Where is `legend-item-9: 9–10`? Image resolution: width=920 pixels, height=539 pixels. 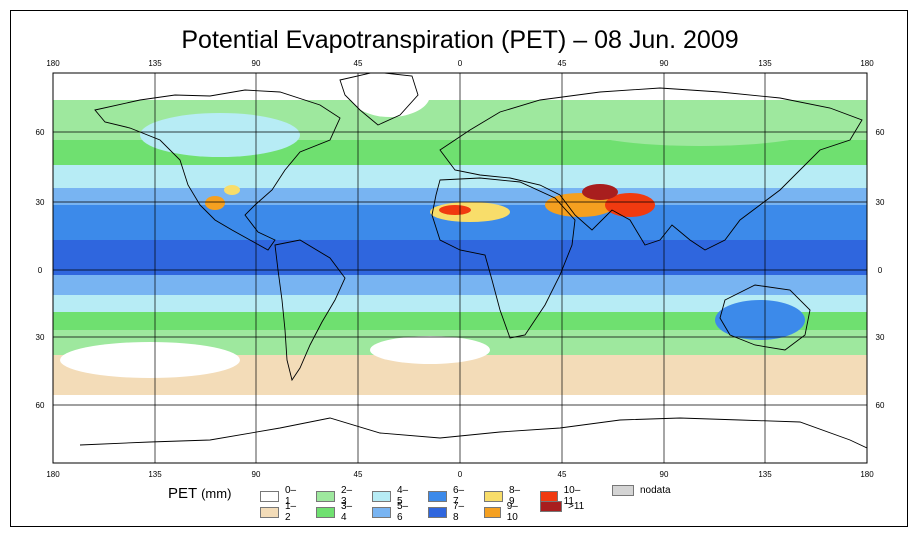
legend-item-9: 9–10 is located at coordinates (503, 512).